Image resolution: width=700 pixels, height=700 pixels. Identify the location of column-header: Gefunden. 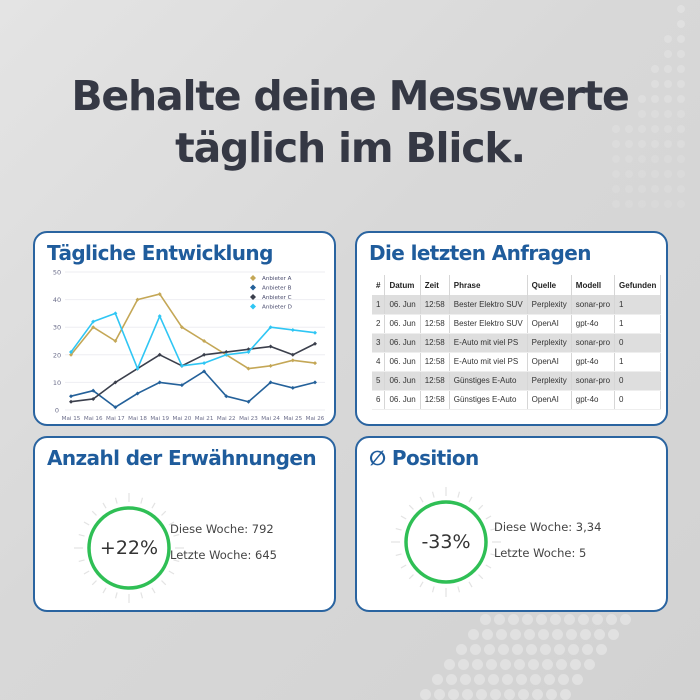
(638, 285).